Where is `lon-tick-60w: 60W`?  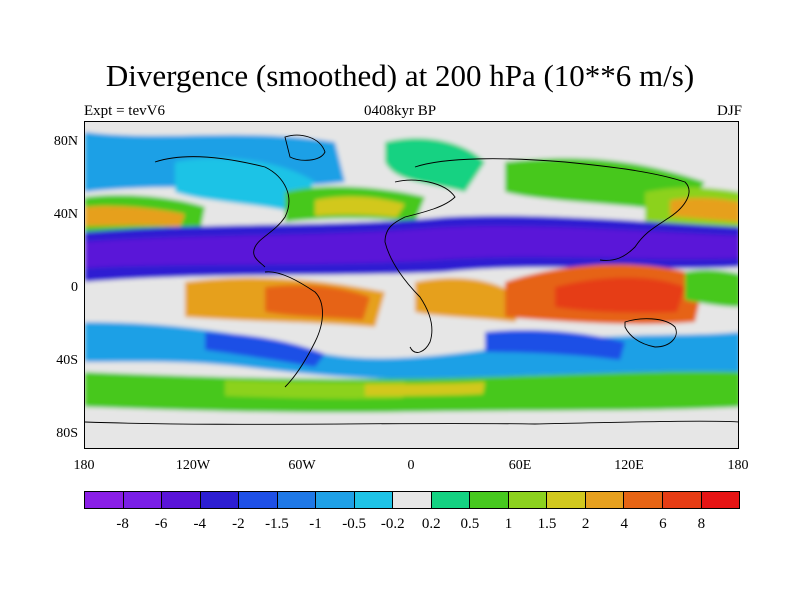 lon-tick-60w: 60W is located at coordinates (302, 465).